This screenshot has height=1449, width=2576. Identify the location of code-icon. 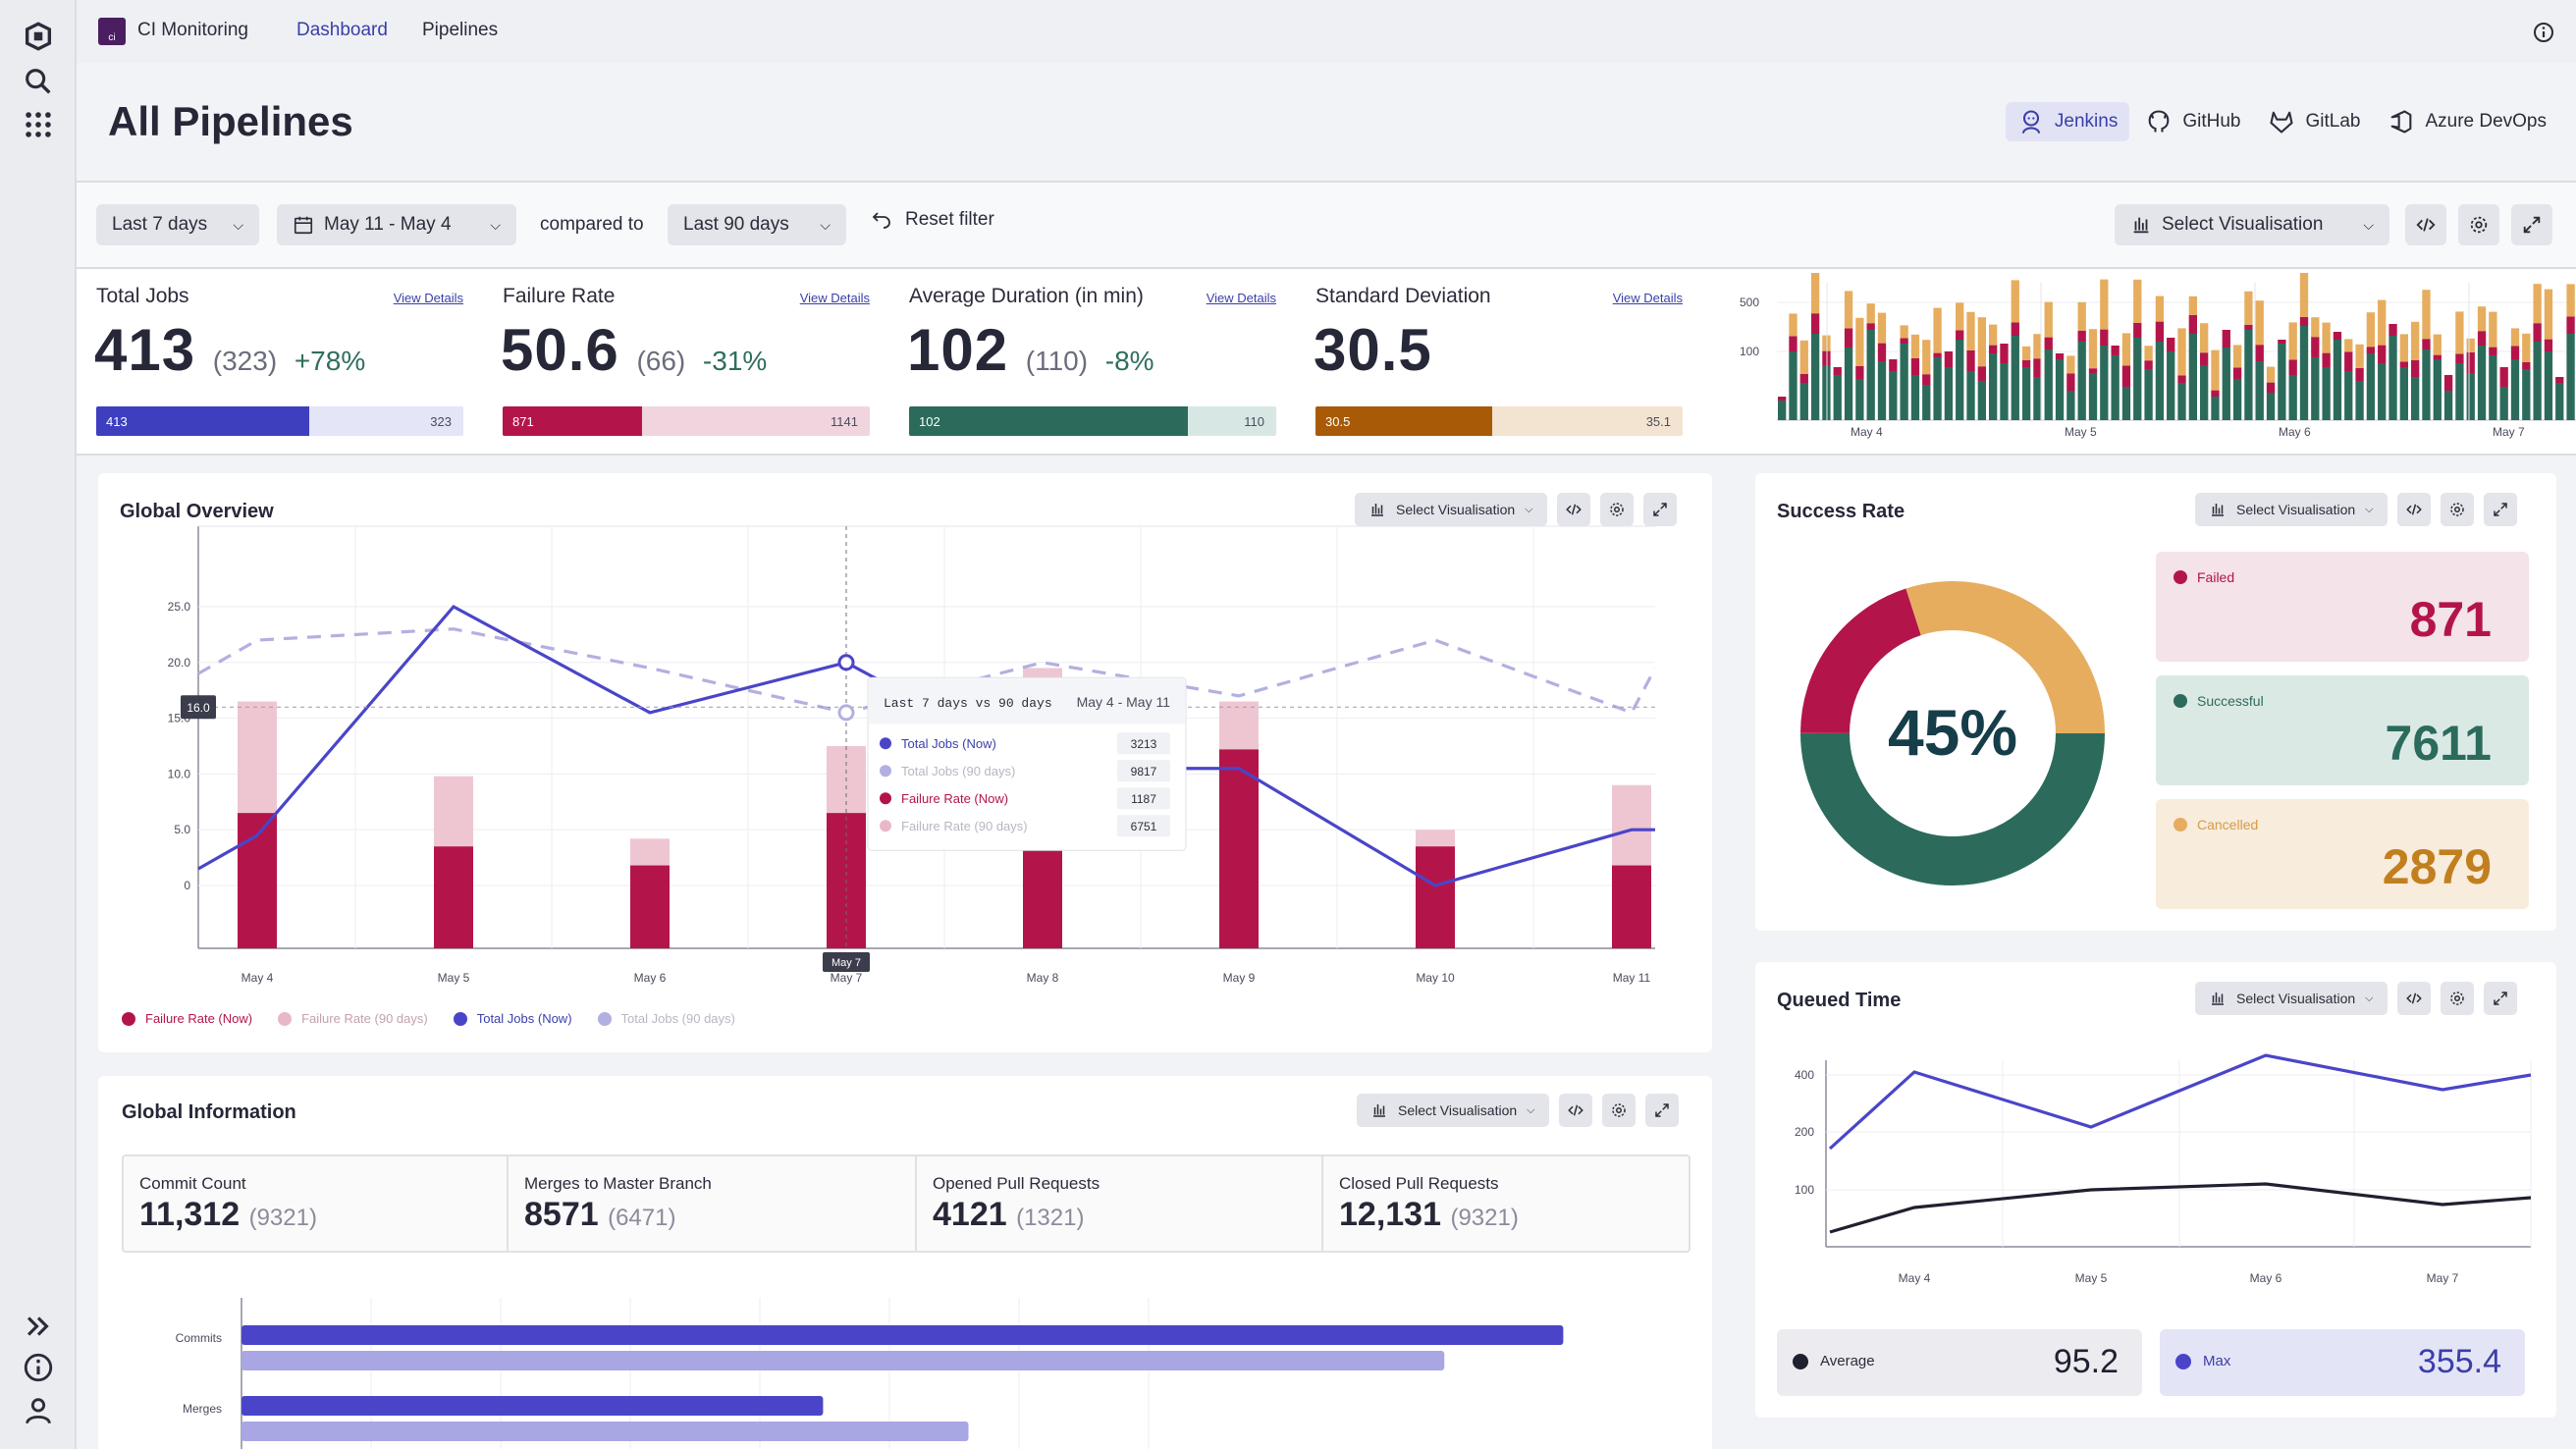
(2426, 225).